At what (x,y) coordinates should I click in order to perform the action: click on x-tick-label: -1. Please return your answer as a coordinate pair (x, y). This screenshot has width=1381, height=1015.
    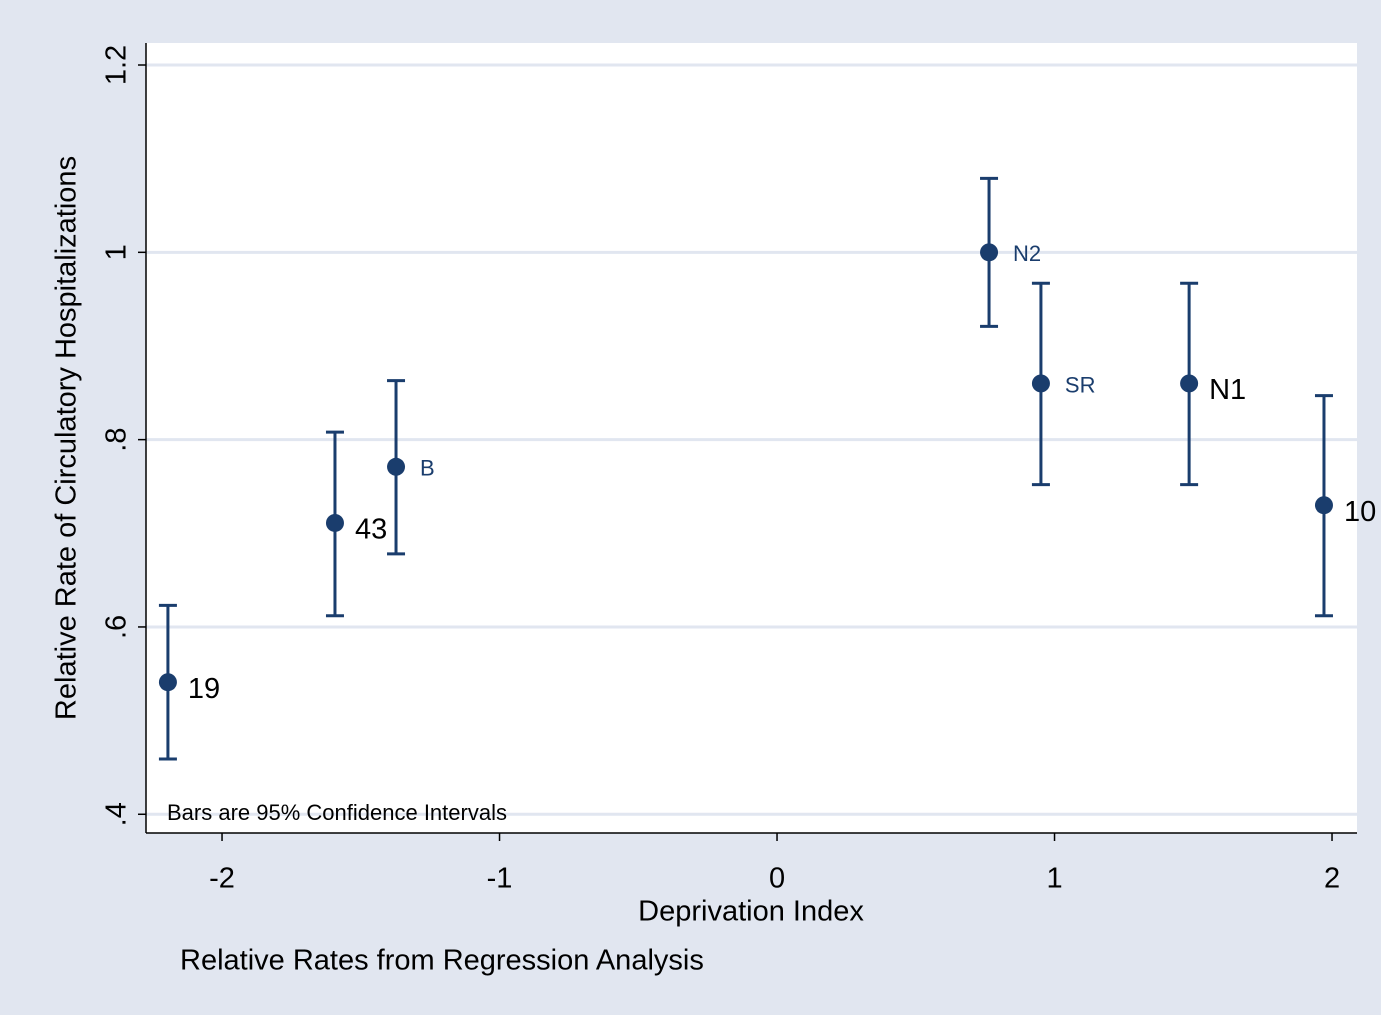
    Looking at the image, I should click on (500, 879).